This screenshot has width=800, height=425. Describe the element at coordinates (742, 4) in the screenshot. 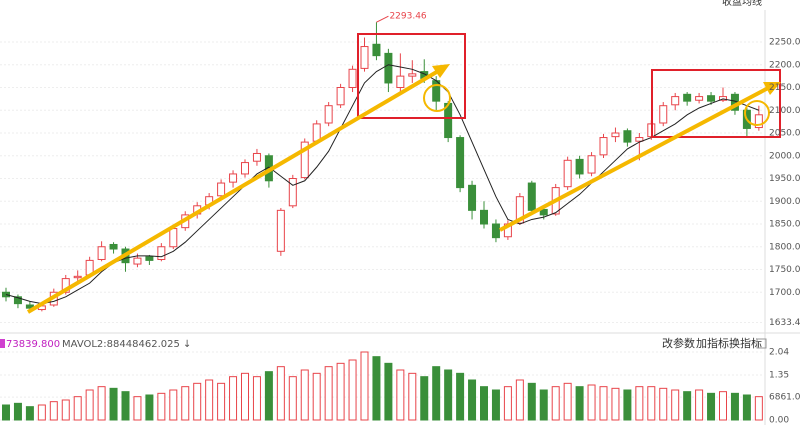

I see `toolbar-label: 收盘均线` at that location.